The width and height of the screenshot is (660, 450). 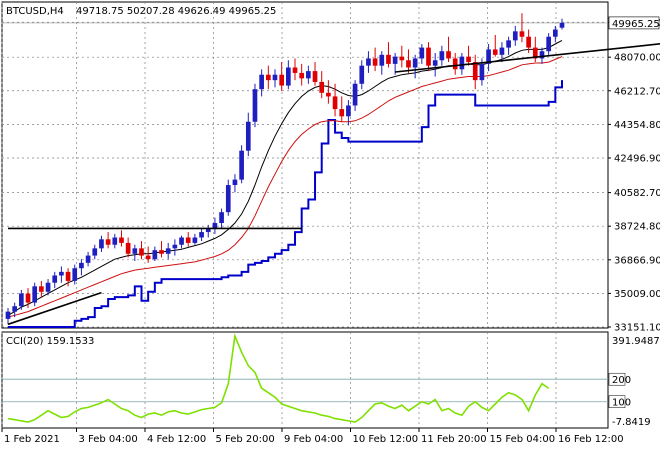 I want to click on time-tick-label: 5 Feb 20:00, so click(x=245, y=439).